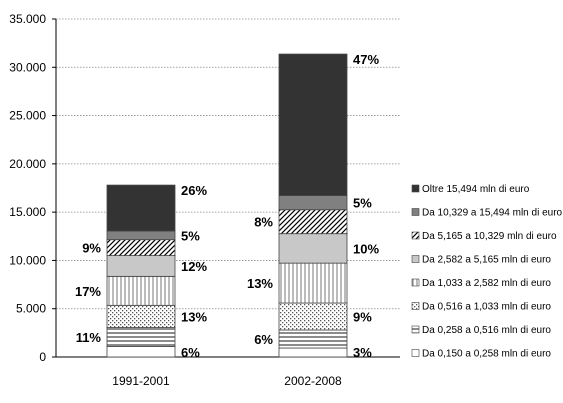 The width and height of the screenshot is (563, 403). Describe the element at coordinates (486, 330) in the screenshot. I see `legend-label: Da 0,258 a 0,516 mln di euro` at that location.